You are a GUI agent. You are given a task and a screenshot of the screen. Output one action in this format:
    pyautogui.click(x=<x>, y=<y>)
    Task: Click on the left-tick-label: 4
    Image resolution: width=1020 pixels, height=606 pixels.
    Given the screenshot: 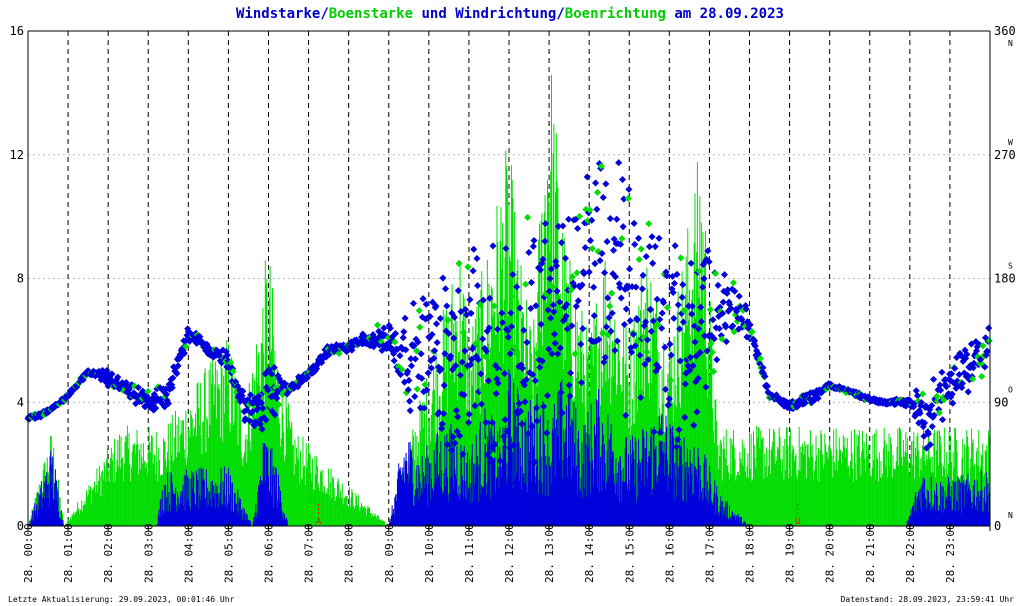 What is the action you would take?
    pyautogui.click(x=20, y=402)
    